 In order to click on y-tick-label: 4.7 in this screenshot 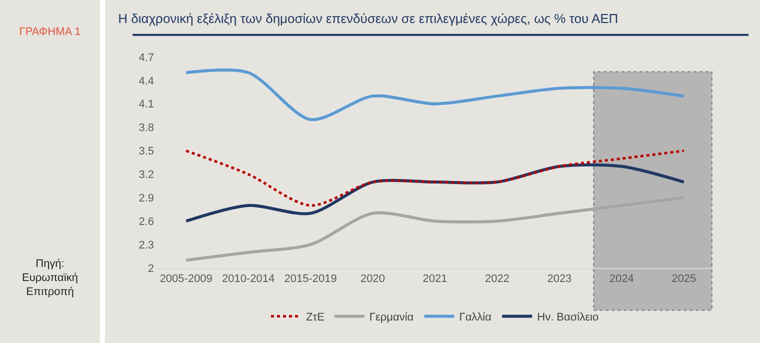, I will do `click(146, 58)`.